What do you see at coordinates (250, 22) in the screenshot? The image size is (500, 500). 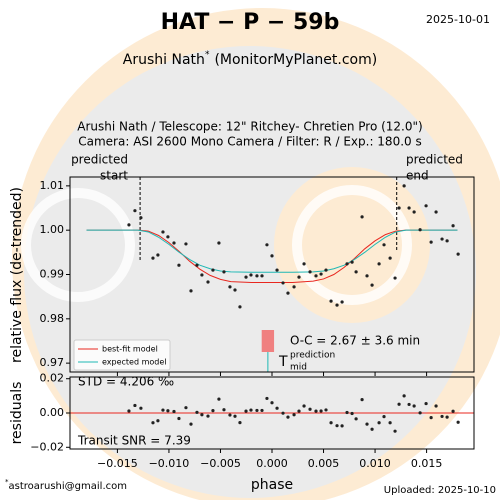 I see `title: HAT − P − 59b` at bounding box center [250, 22].